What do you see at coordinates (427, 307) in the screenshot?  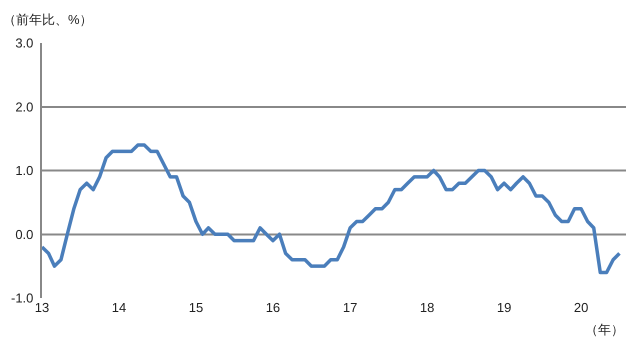 I see `x-tick-label: 18` at bounding box center [427, 307].